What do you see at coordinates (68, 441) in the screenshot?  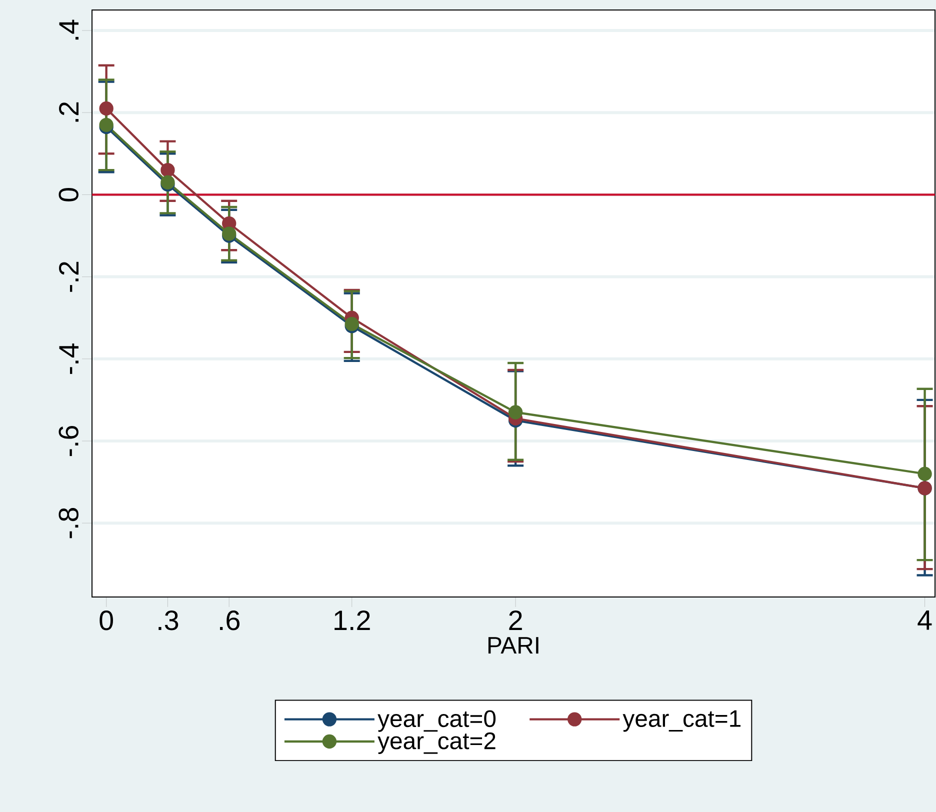 I see `y-tick-label: -.6` at bounding box center [68, 441].